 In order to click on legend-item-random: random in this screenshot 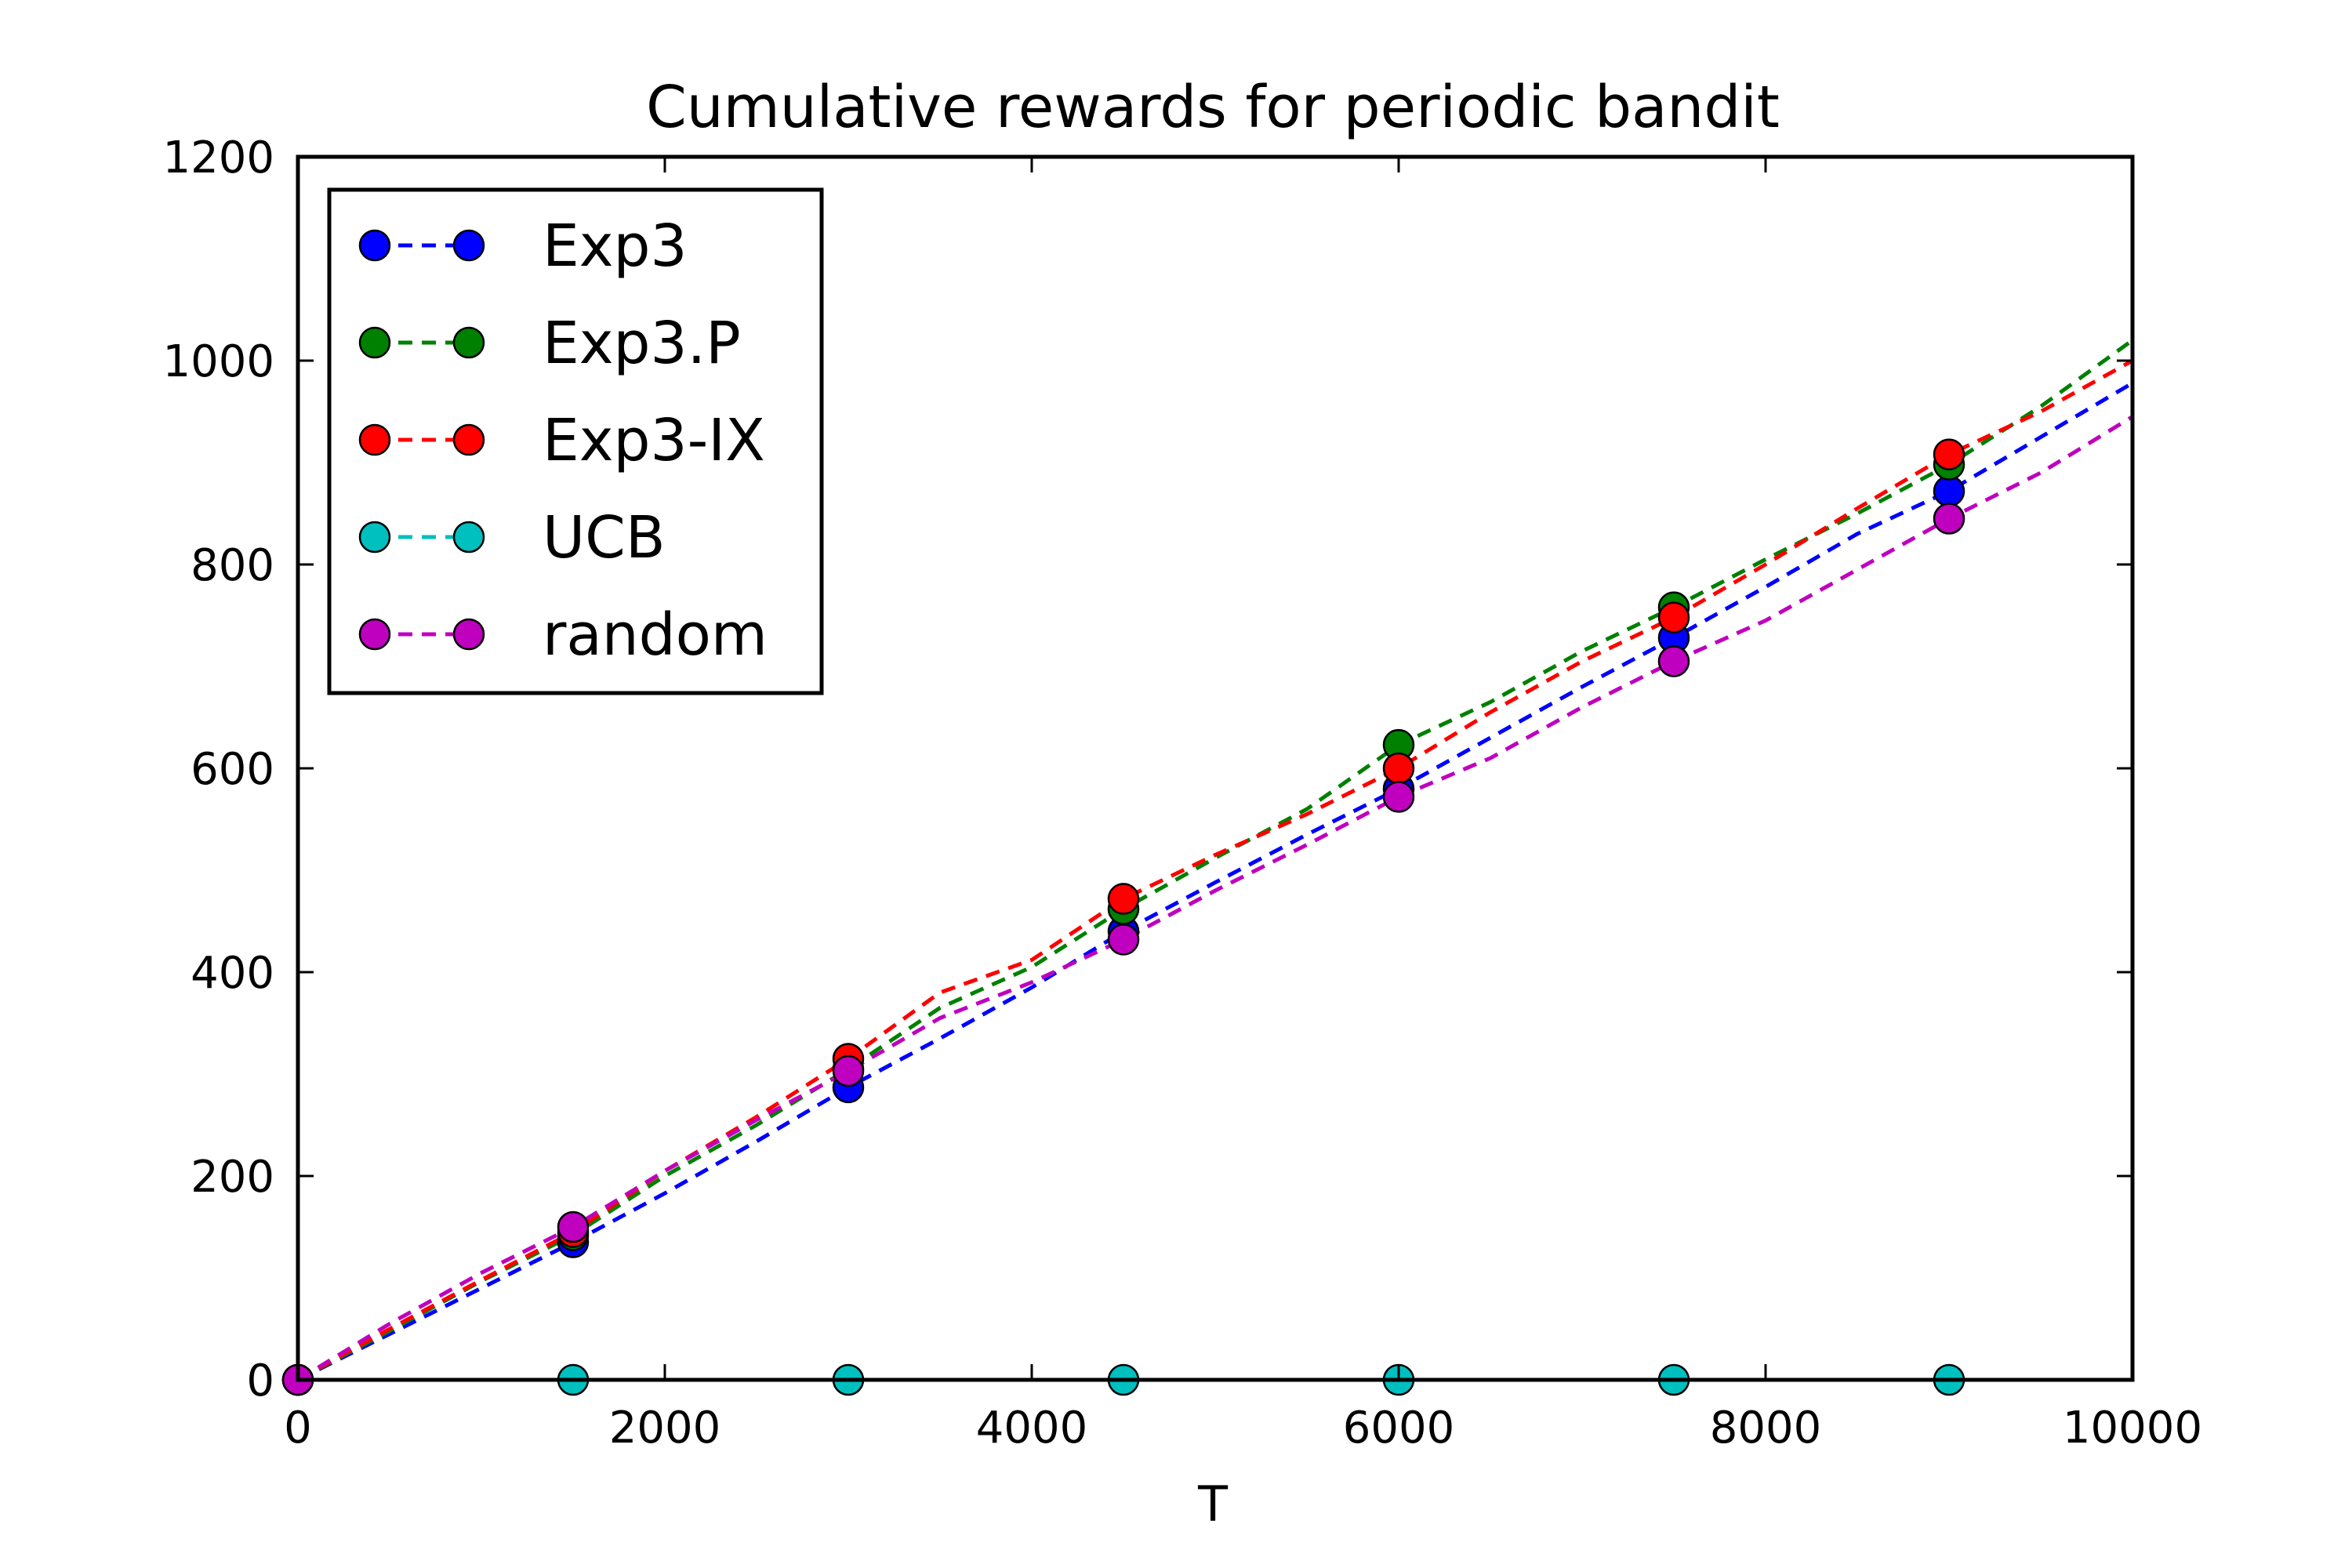, I will do `click(563, 635)`.